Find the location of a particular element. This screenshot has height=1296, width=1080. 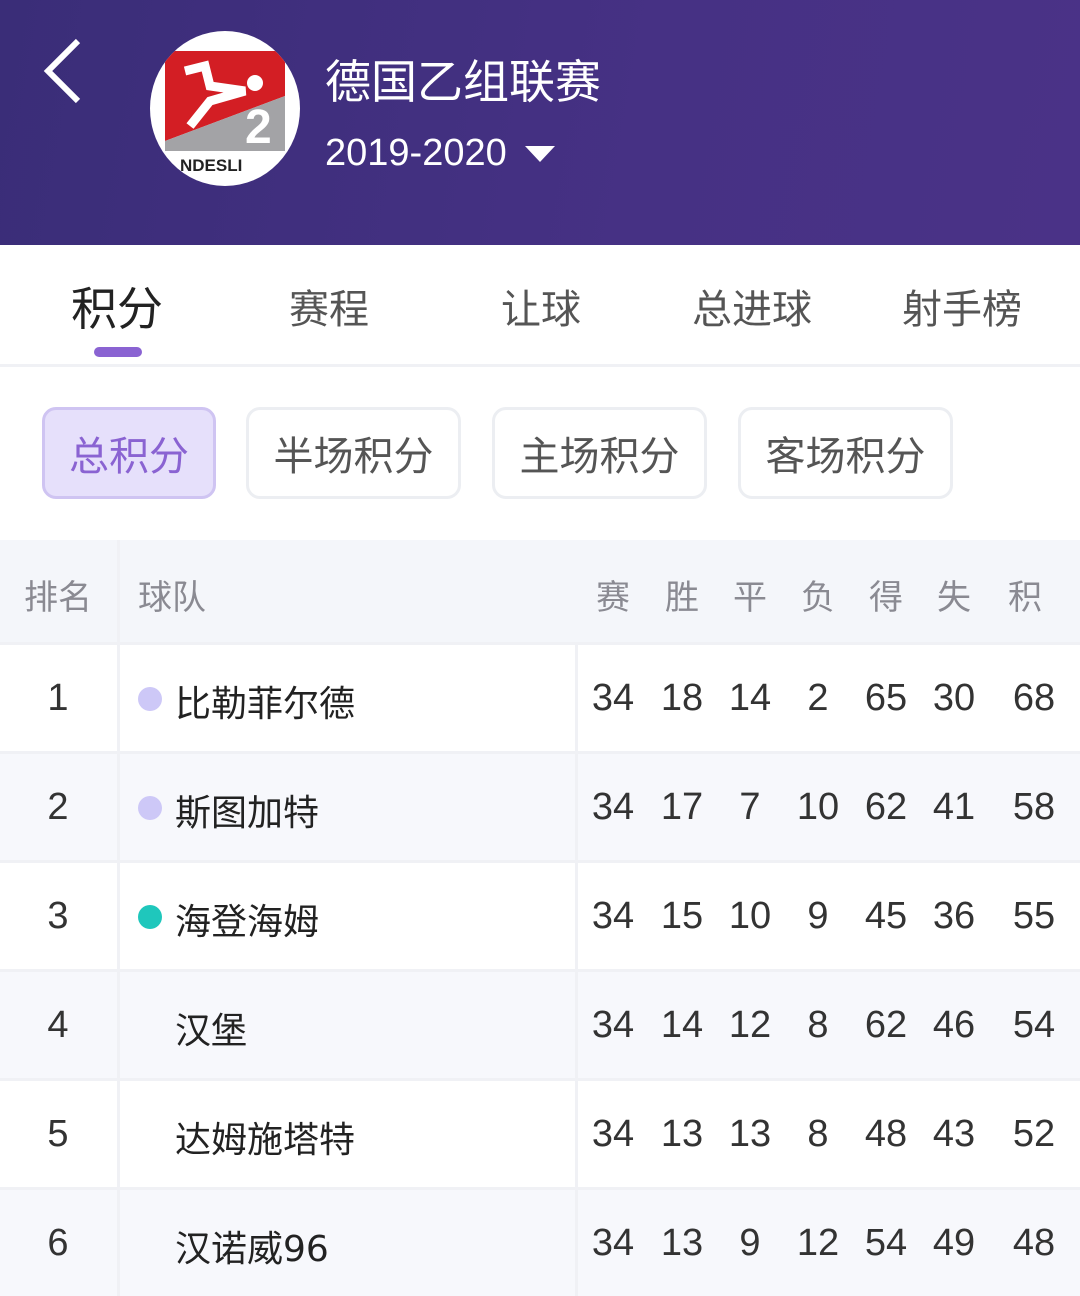

stat-goals-for: 45 is located at coordinates (886, 916).